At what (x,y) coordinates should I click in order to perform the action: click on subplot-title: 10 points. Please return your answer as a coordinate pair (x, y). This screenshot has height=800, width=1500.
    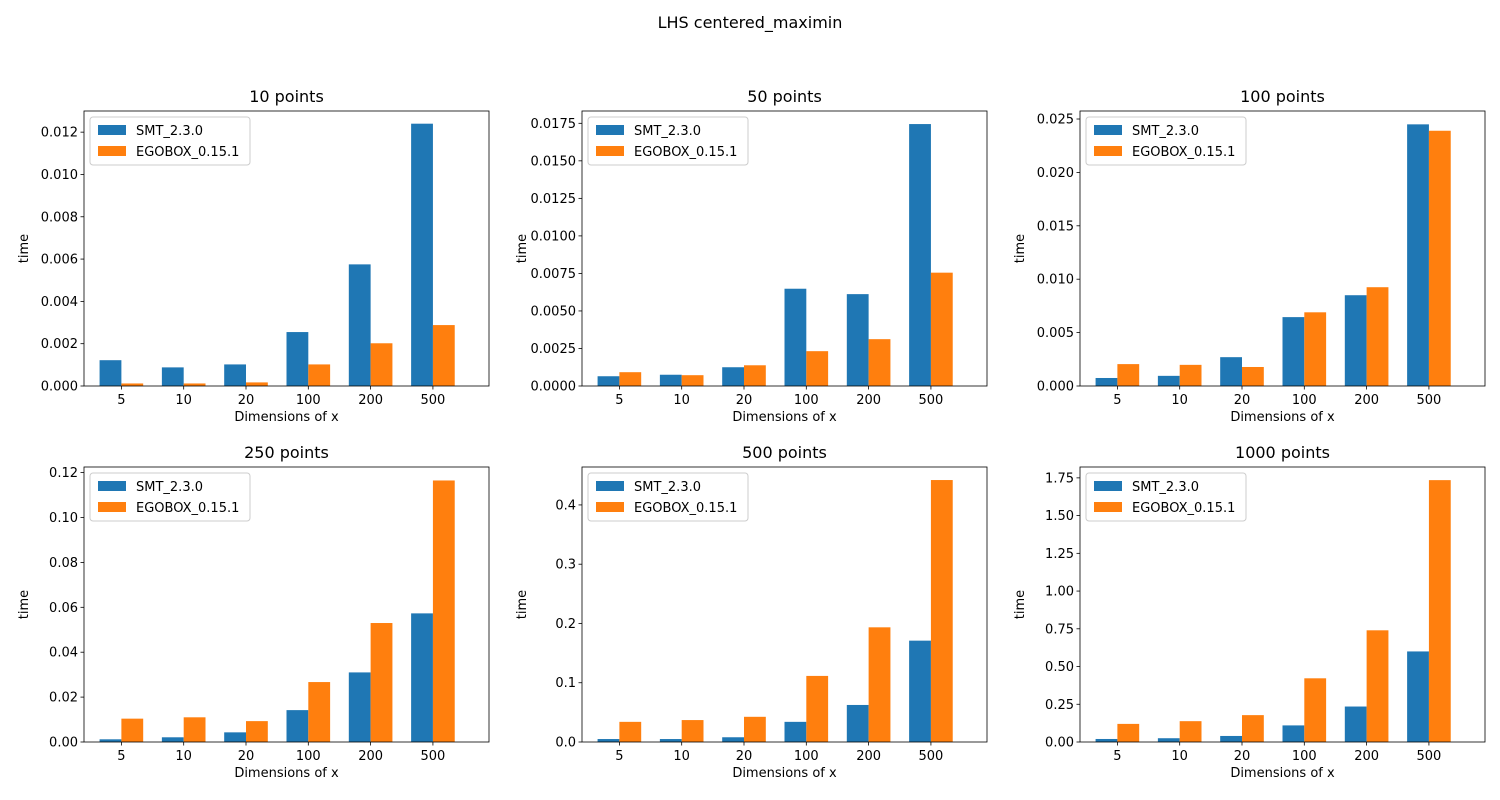
    Looking at the image, I should click on (286, 96).